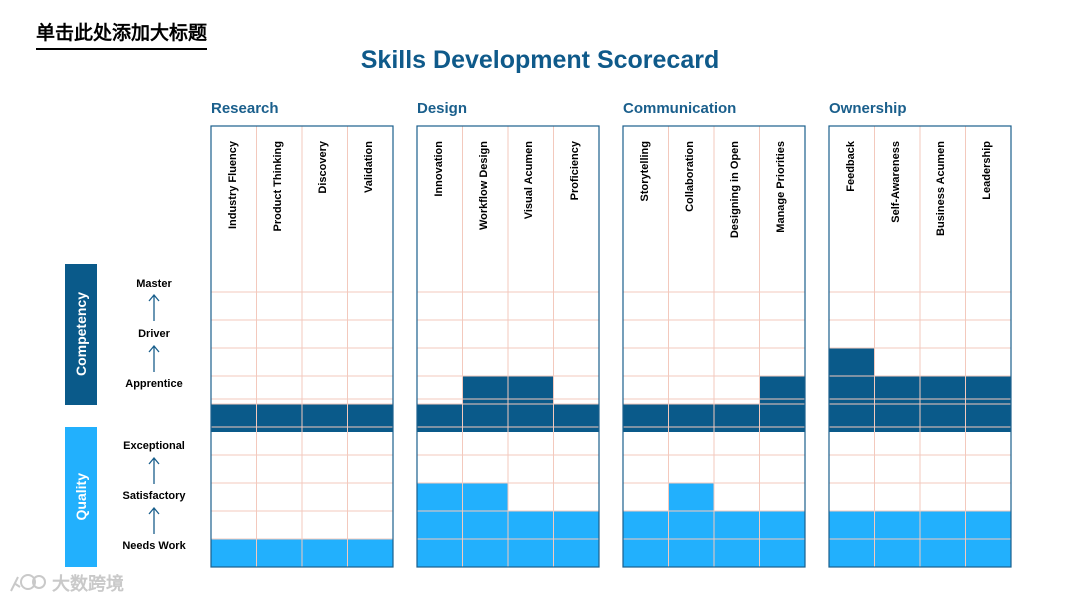 The height and width of the screenshot is (608, 1080). I want to click on watermark-text: 大数跨境, so click(88, 584).